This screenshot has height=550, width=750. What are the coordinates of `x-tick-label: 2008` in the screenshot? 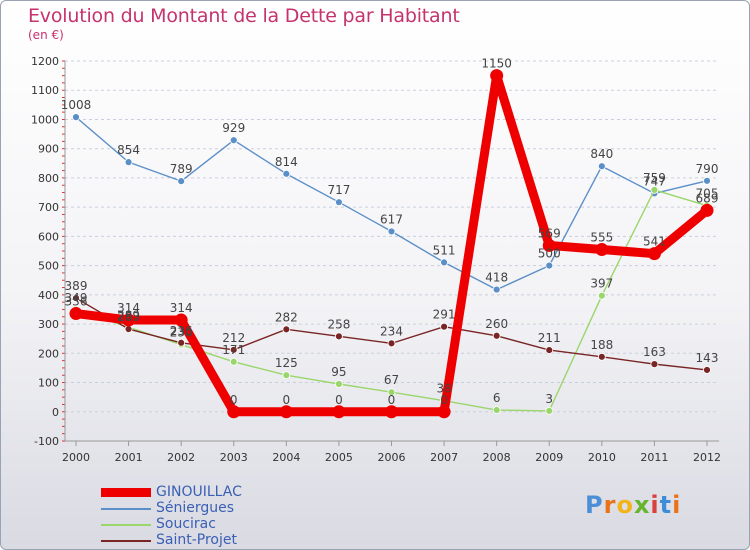 It's located at (497, 457).